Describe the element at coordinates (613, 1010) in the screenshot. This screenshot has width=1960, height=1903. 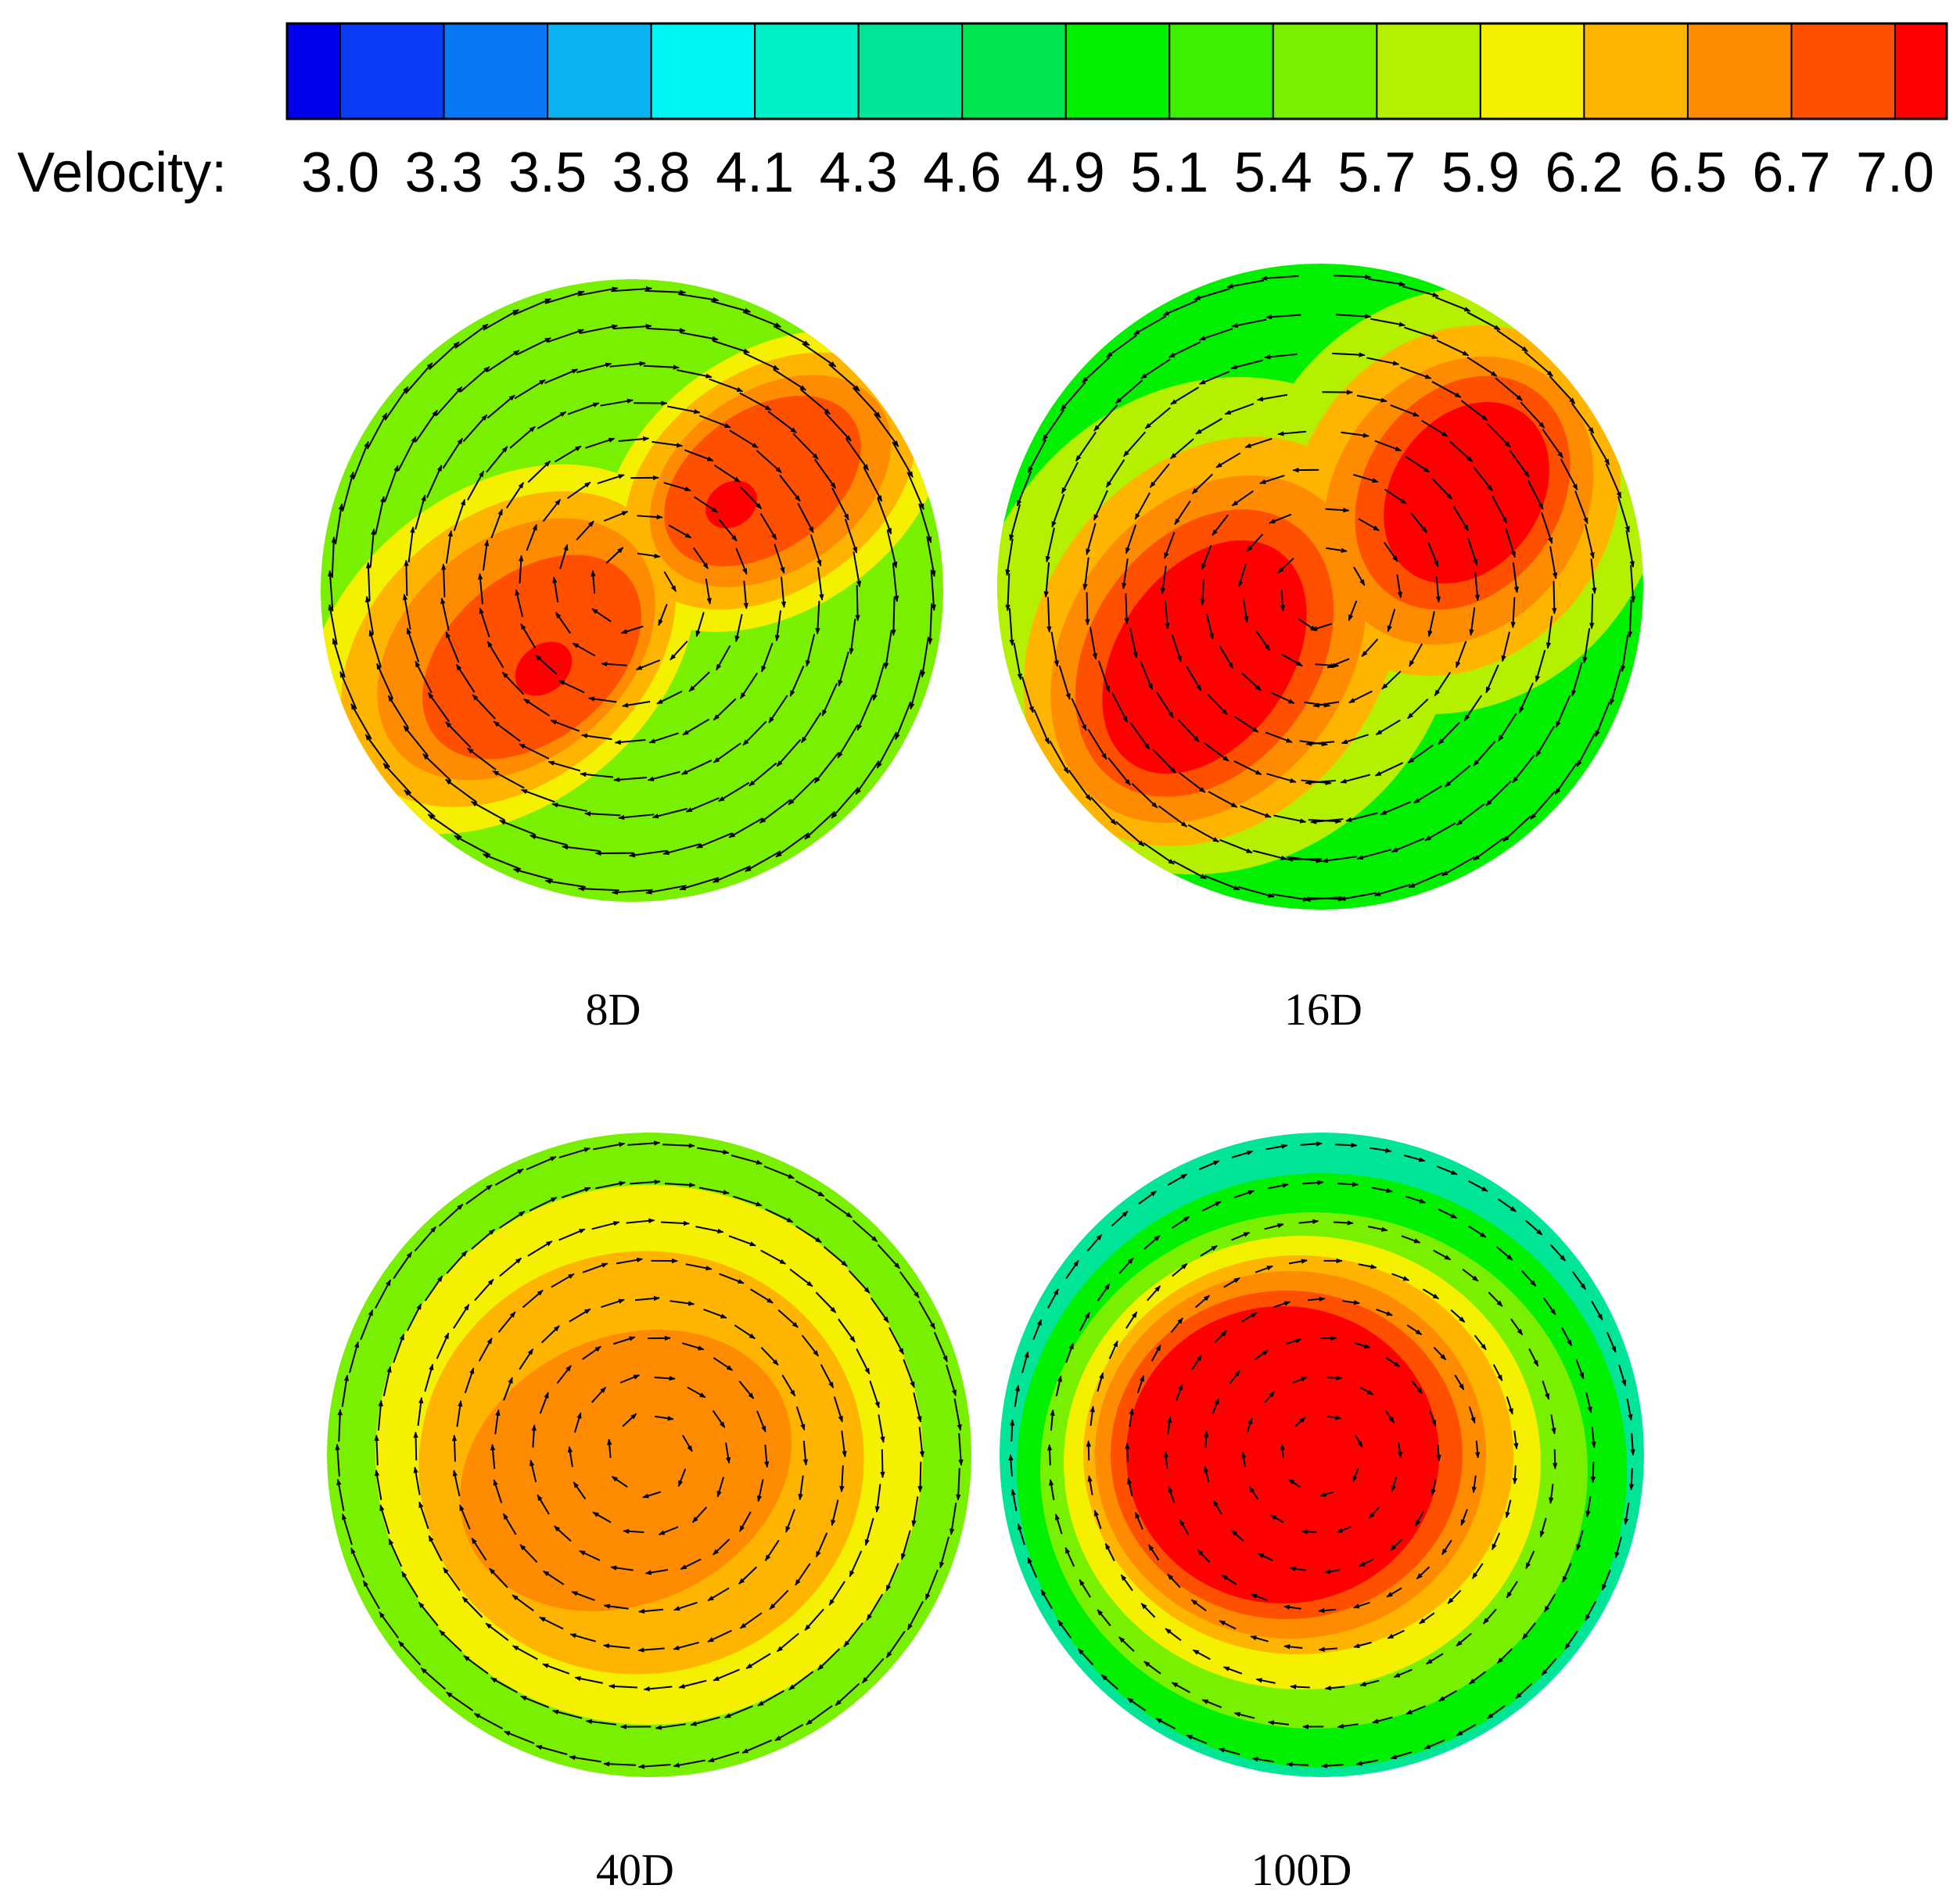
I see `panel-8d-caption: 8D` at that location.